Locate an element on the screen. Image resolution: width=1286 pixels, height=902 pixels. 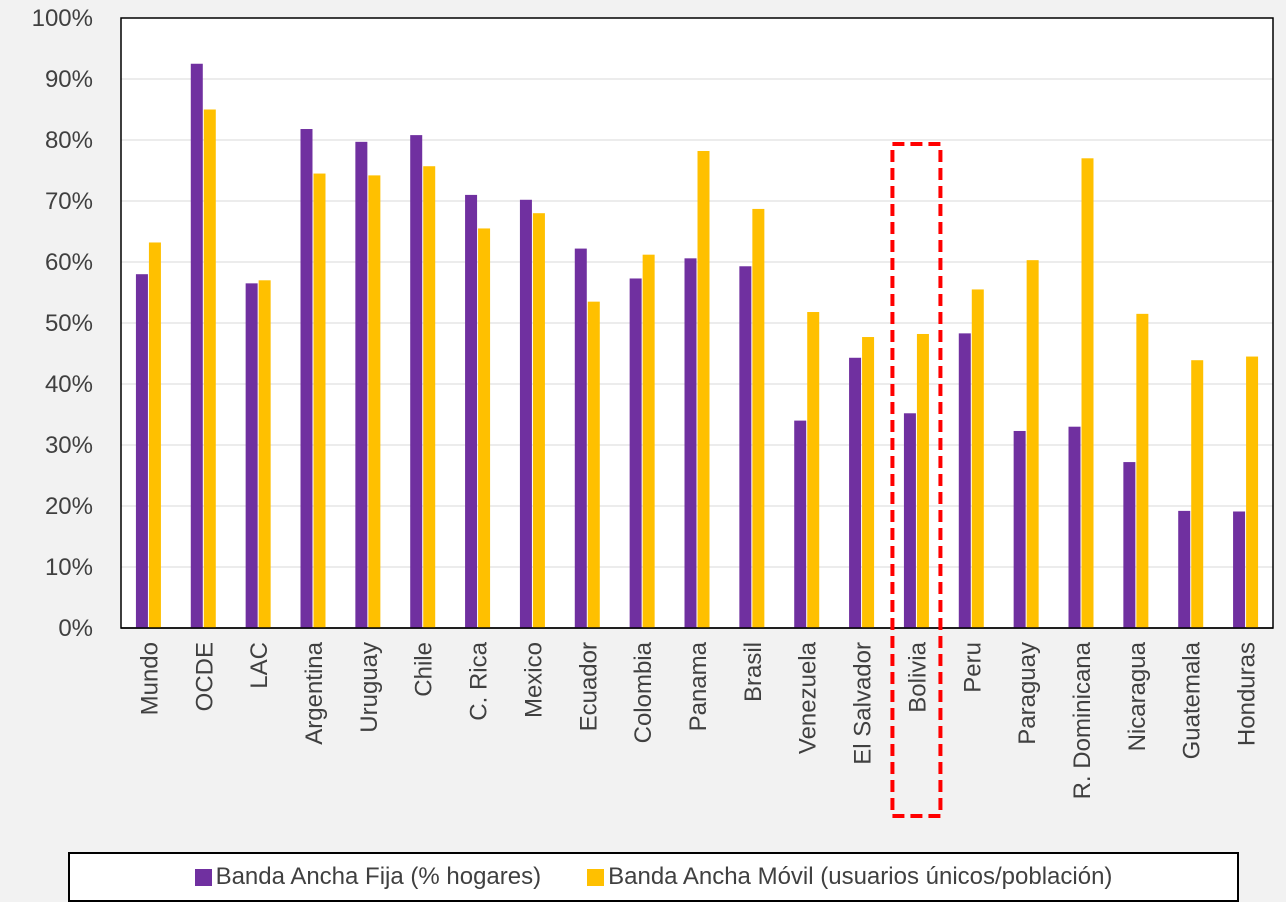
x-tick-label: Panama is located at coordinates (698, 686).